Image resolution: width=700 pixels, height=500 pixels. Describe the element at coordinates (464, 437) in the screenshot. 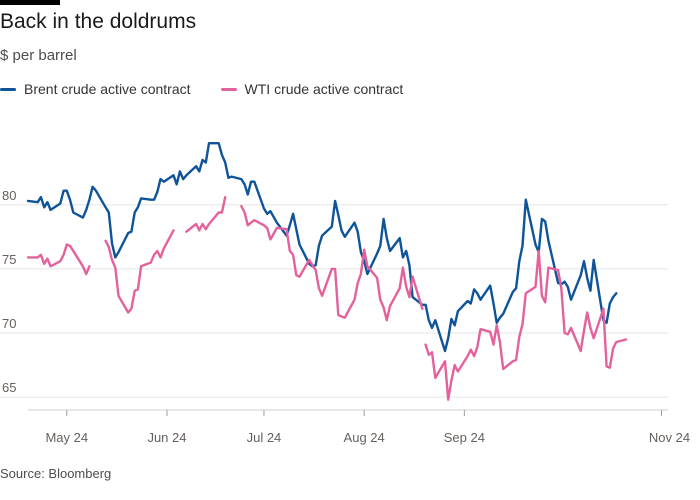

I see `x-tick-label-4: Sep 24` at that location.